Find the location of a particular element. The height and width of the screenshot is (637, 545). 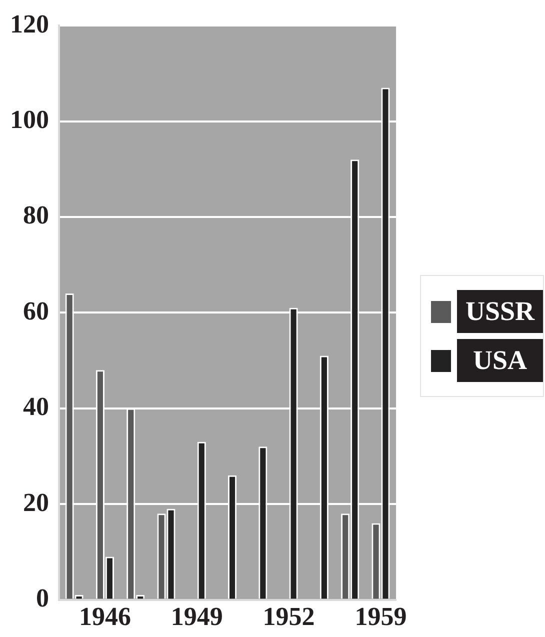

legend-label: USA is located at coordinates (500, 360).